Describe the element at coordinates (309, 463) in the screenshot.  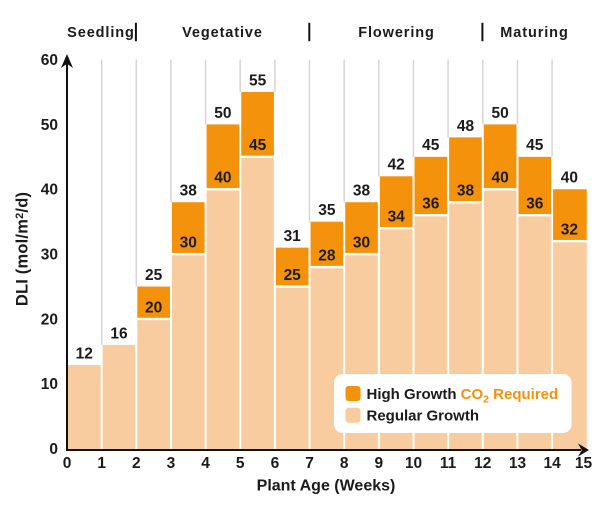
I see `svg-text: 7` at that location.